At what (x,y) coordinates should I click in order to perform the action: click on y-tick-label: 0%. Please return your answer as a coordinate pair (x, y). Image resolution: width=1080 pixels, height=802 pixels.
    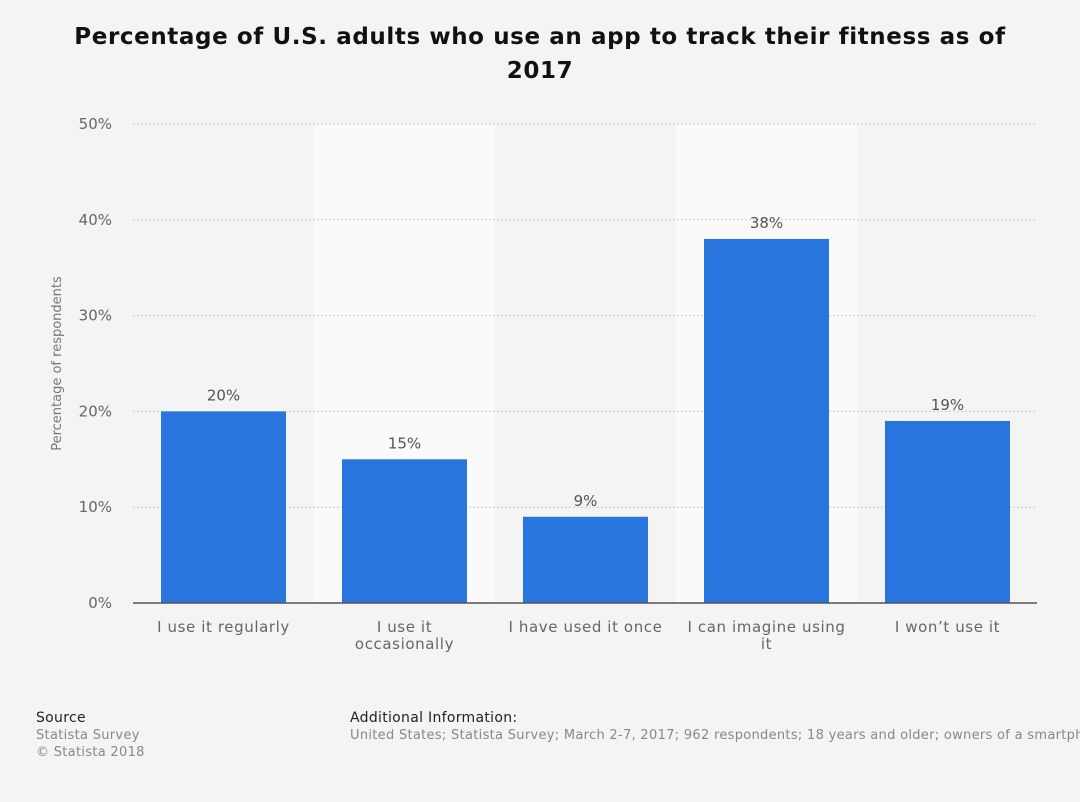
    Looking at the image, I should click on (100, 603).